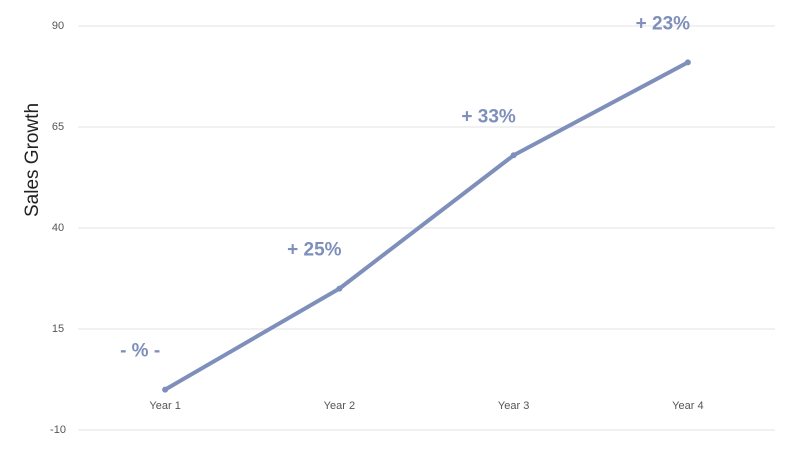 This screenshot has height=450, width=800. Describe the element at coordinates (687, 406) in the screenshot. I see `x-tick-label: Year 4` at that location.